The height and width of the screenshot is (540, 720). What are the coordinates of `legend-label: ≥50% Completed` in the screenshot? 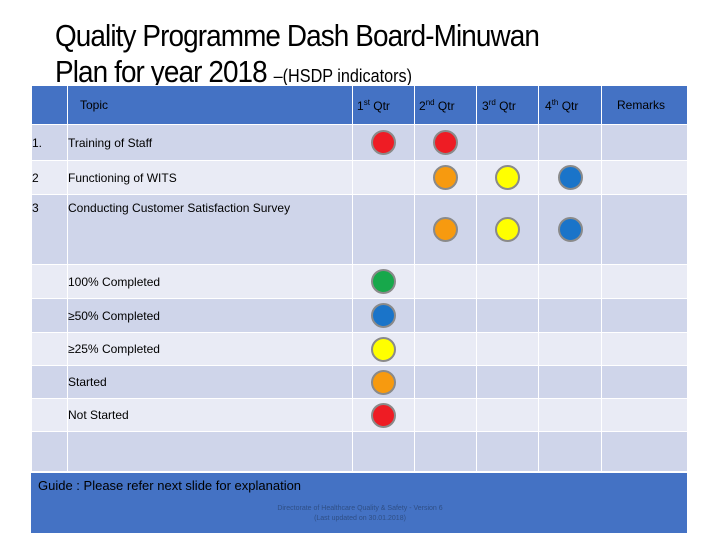 It's located at (210, 315).